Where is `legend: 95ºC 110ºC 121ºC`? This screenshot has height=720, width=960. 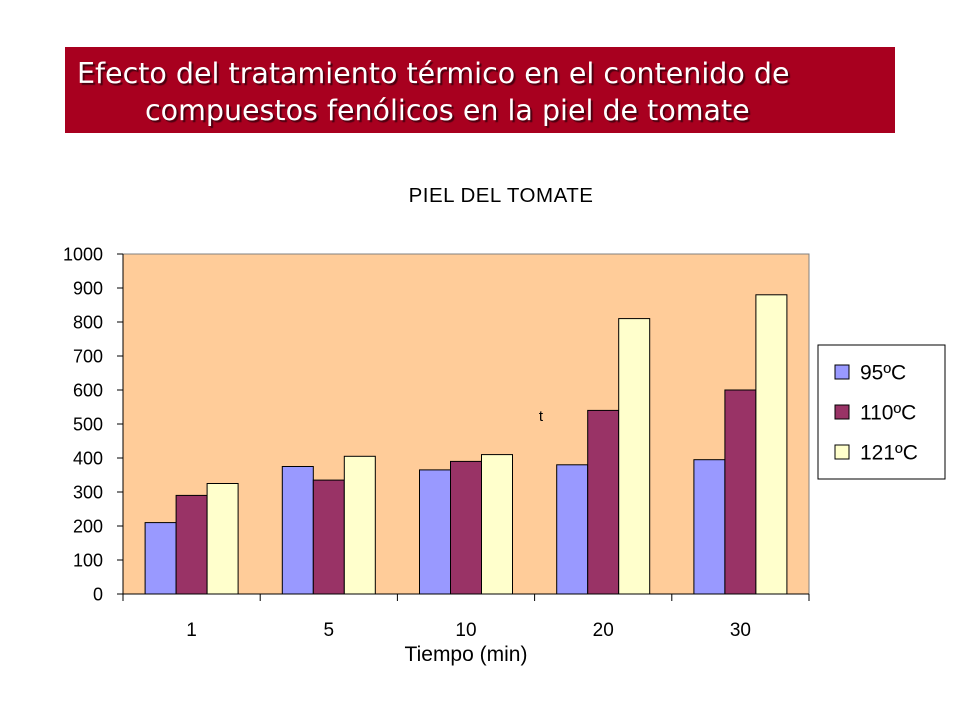
legend: 95ºC 110ºC 121ºC is located at coordinates (881, 412).